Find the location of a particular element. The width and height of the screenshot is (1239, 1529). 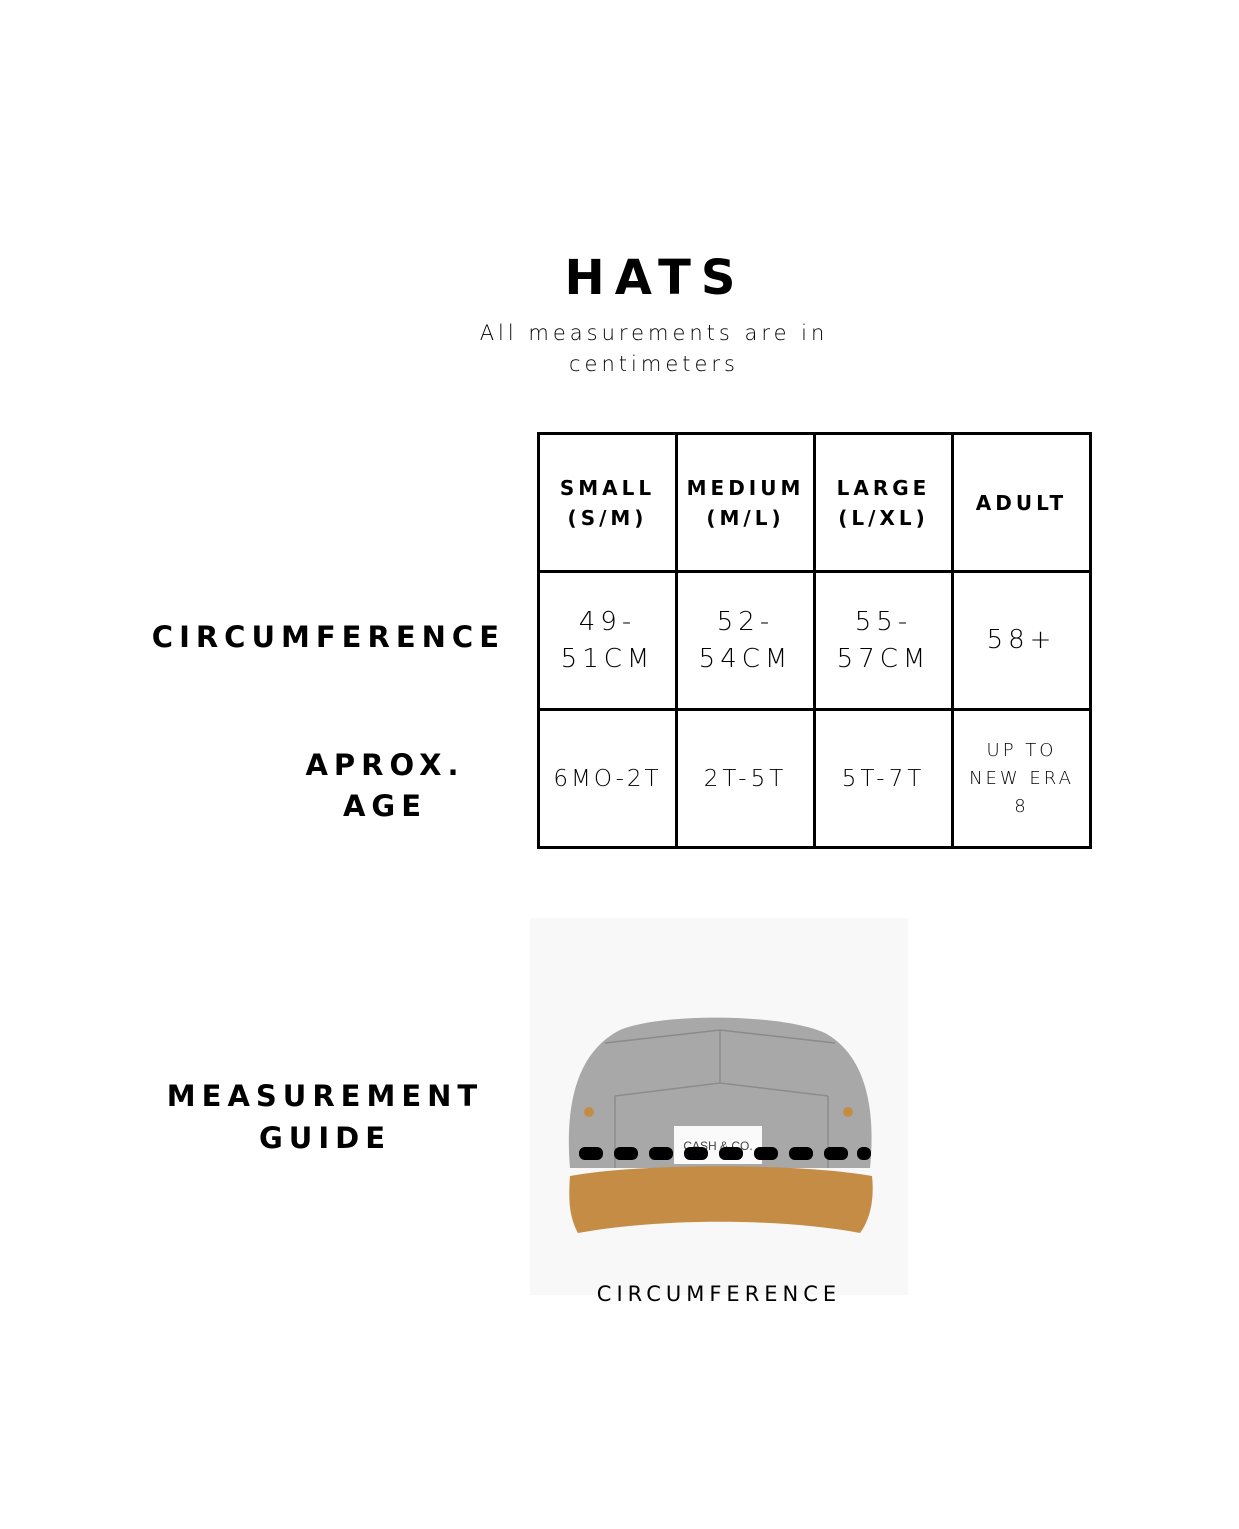

cell-circ-adult: 58+ is located at coordinates (1021, 640).